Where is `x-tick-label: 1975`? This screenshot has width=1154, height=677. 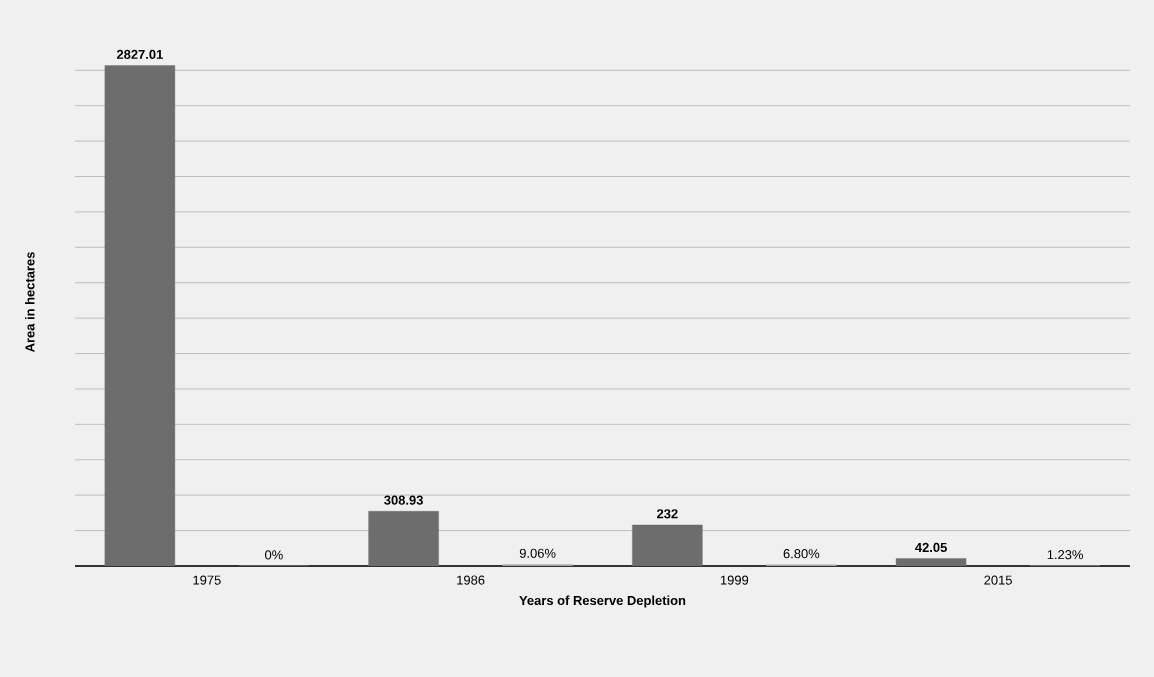
x-tick-label: 1975 is located at coordinates (207, 580).